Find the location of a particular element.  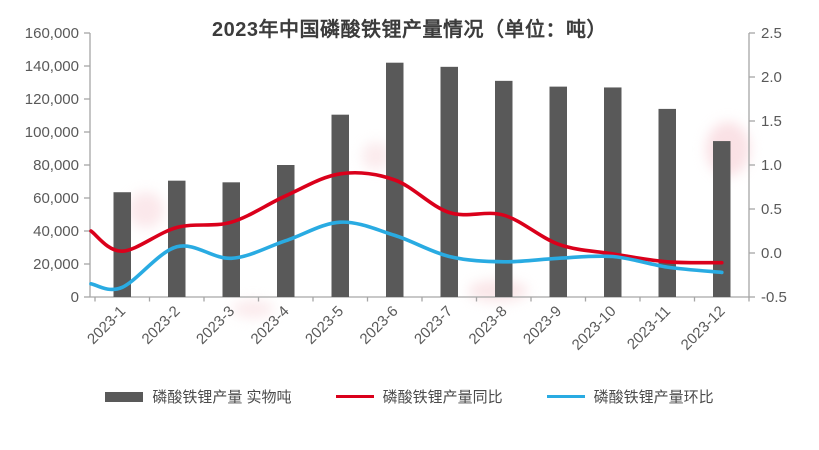

right-axis-label: 1.0 is located at coordinates (771, 165).